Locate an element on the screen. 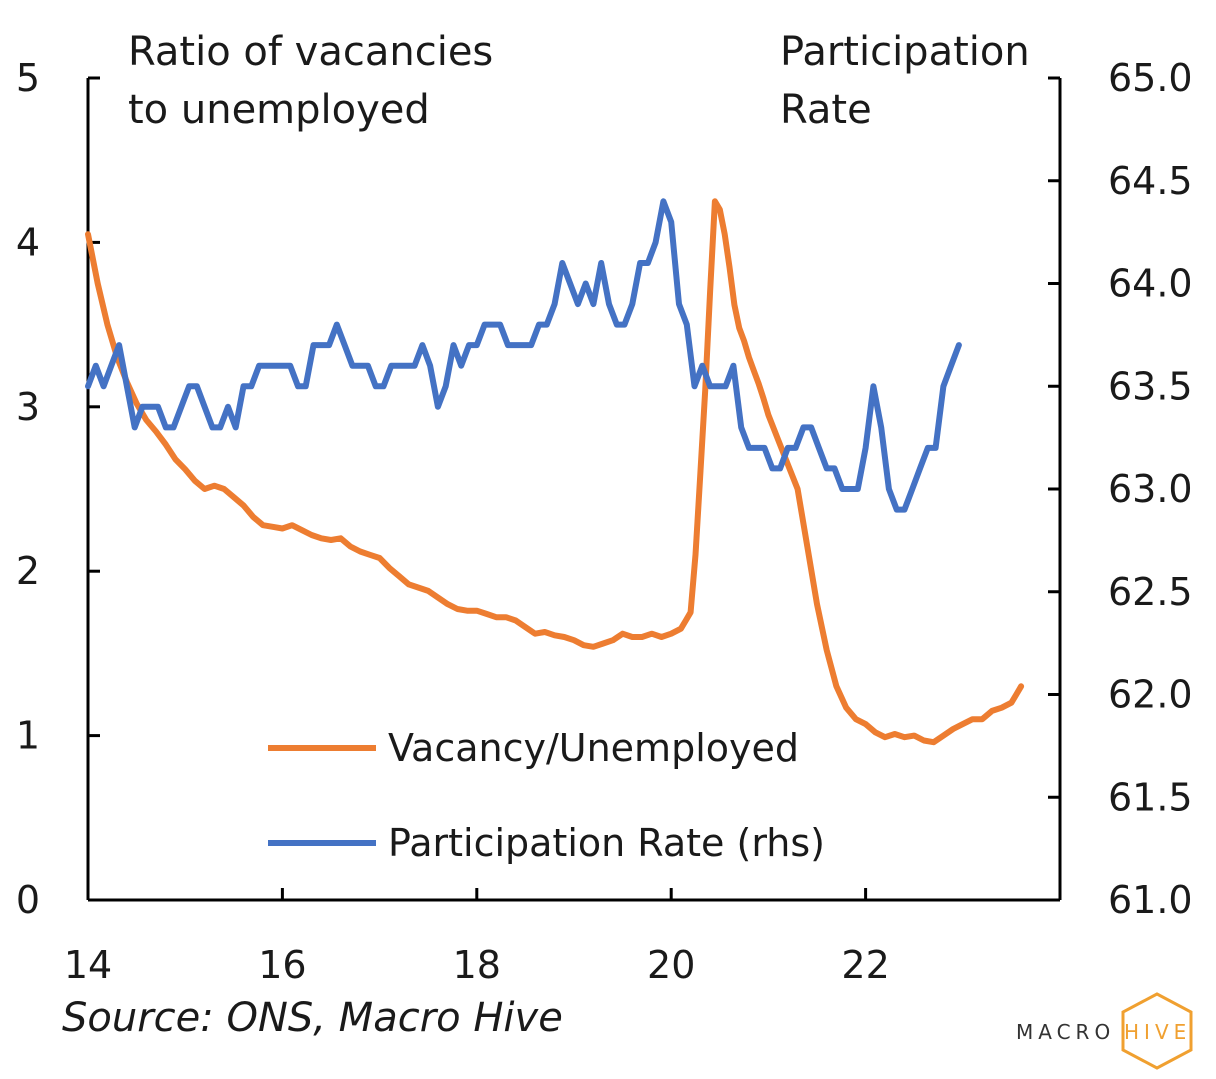 This screenshot has width=1216, height=1079. logo-text-hive: HIVE is located at coordinates (1157, 1032).